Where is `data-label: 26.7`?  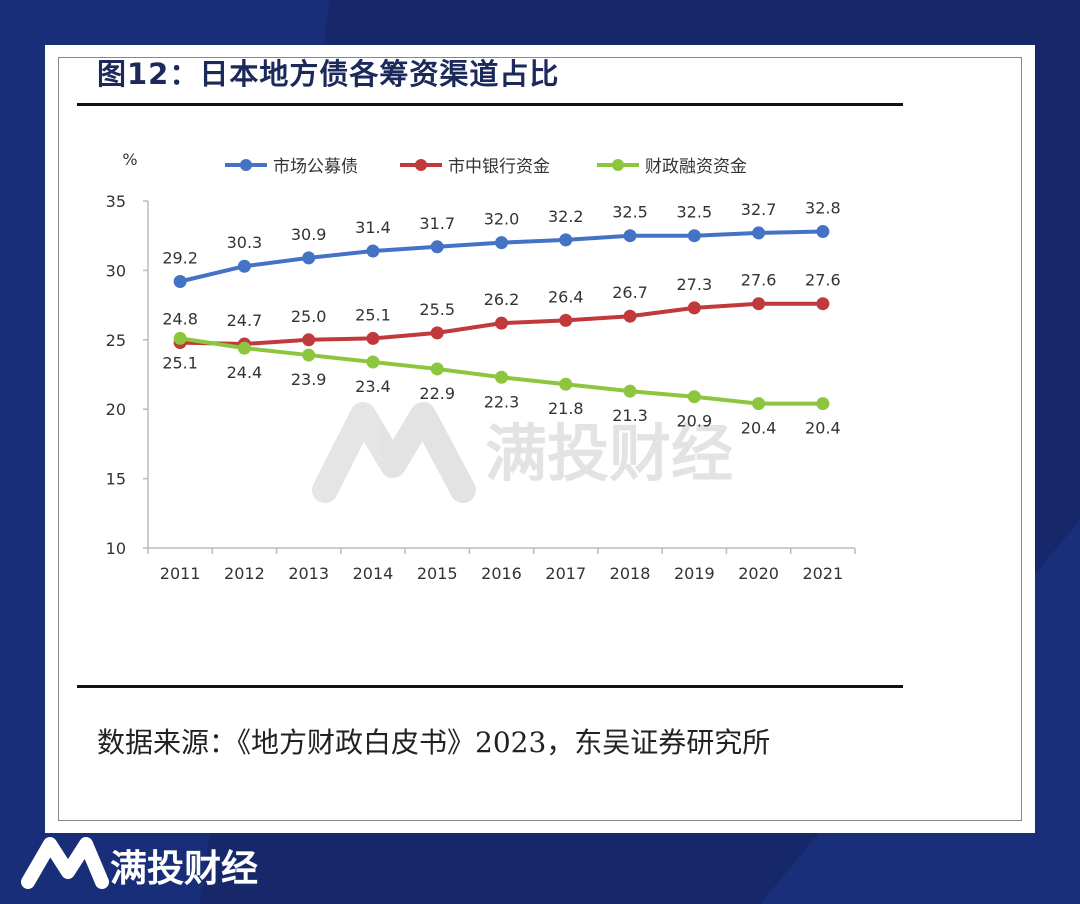
data-label: 26.7 is located at coordinates (630, 292).